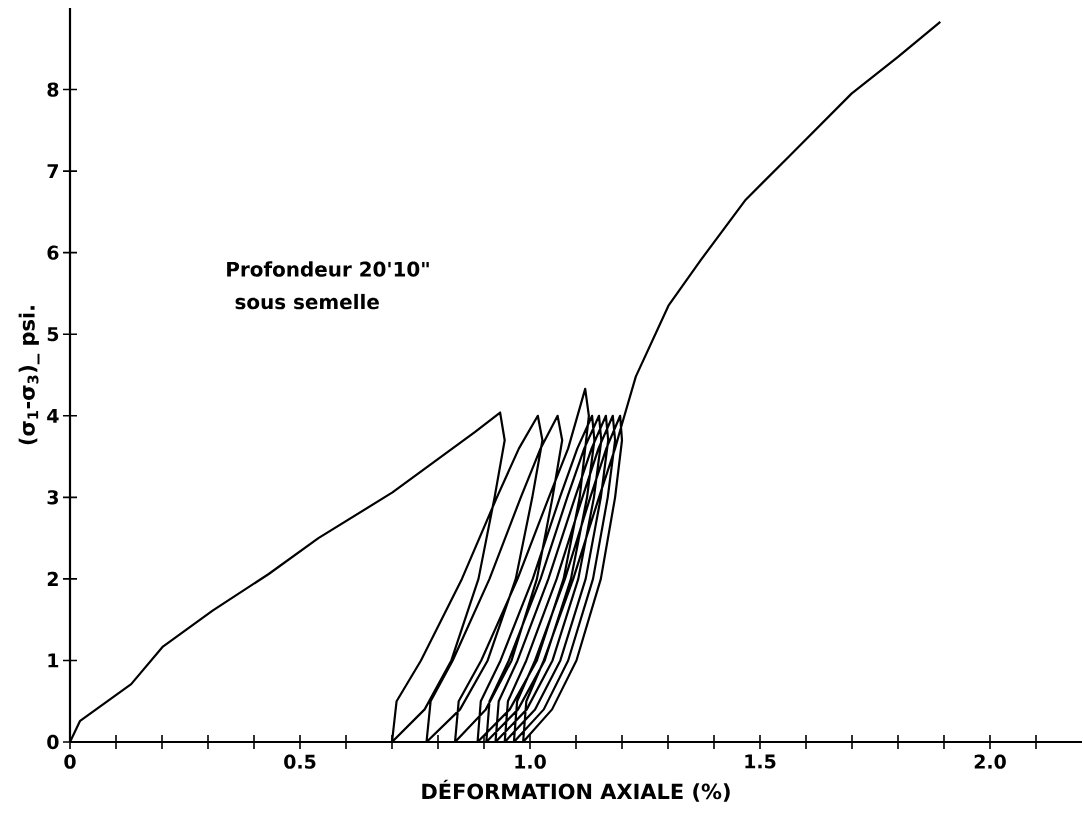  I want to click on x-tick-label: 0, so click(70, 761).